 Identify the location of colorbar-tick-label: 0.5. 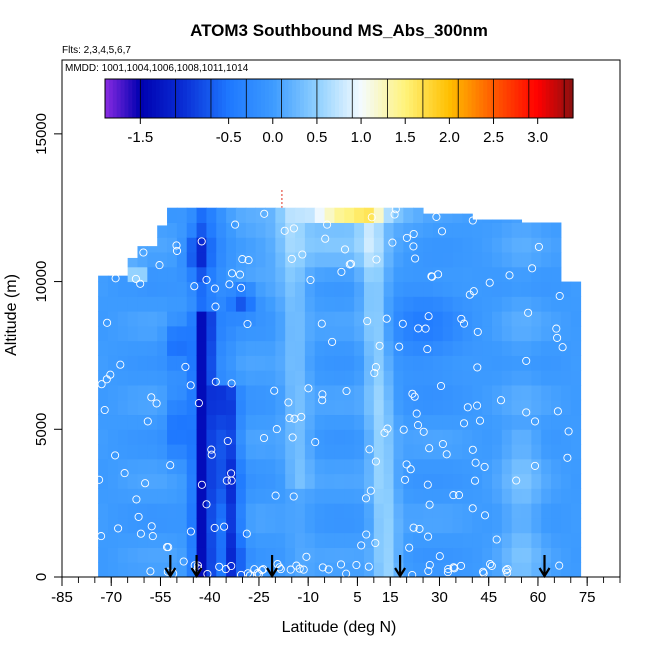
(316, 137).